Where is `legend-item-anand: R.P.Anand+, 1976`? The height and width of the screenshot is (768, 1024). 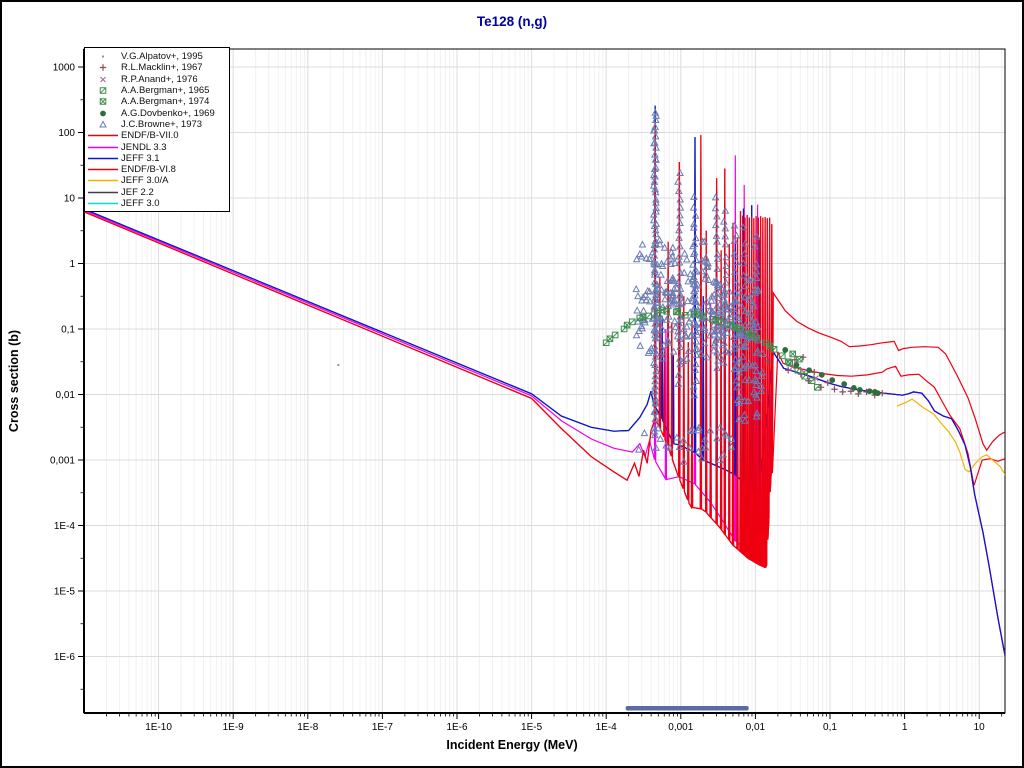
legend-item-anand: R.P.Anand+, 1976 is located at coordinates (157, 79).